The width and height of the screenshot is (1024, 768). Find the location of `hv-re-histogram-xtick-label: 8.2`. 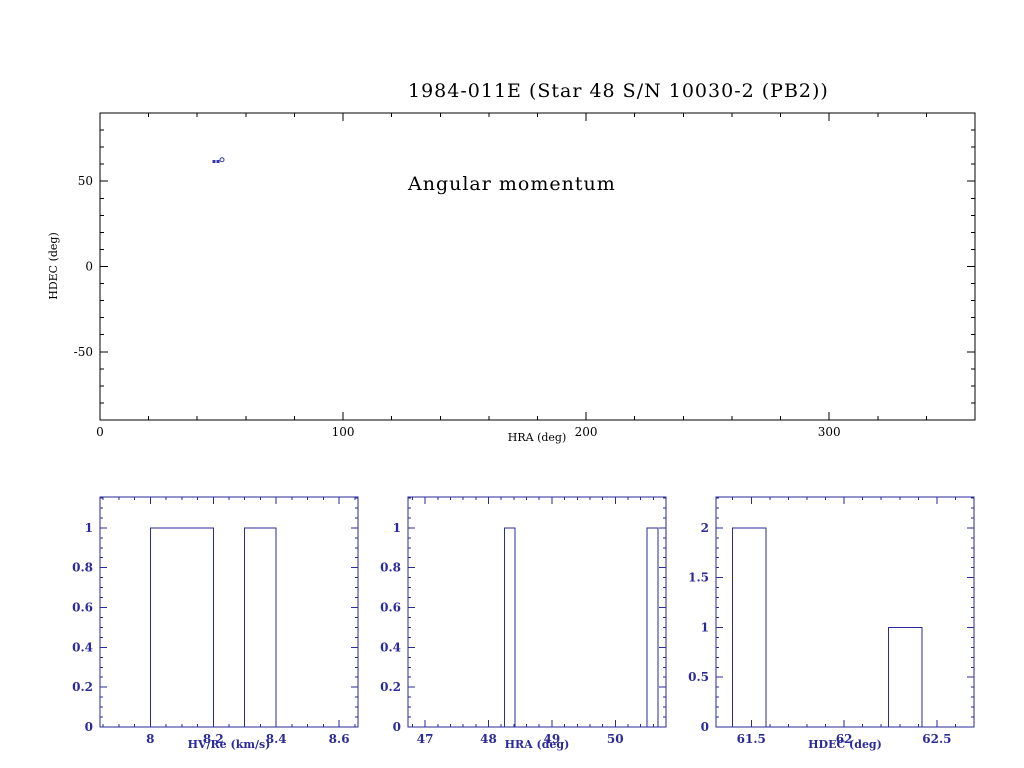

hv-re-histogram-xtick-label: 8.2 is located at coordinates (213, 739).